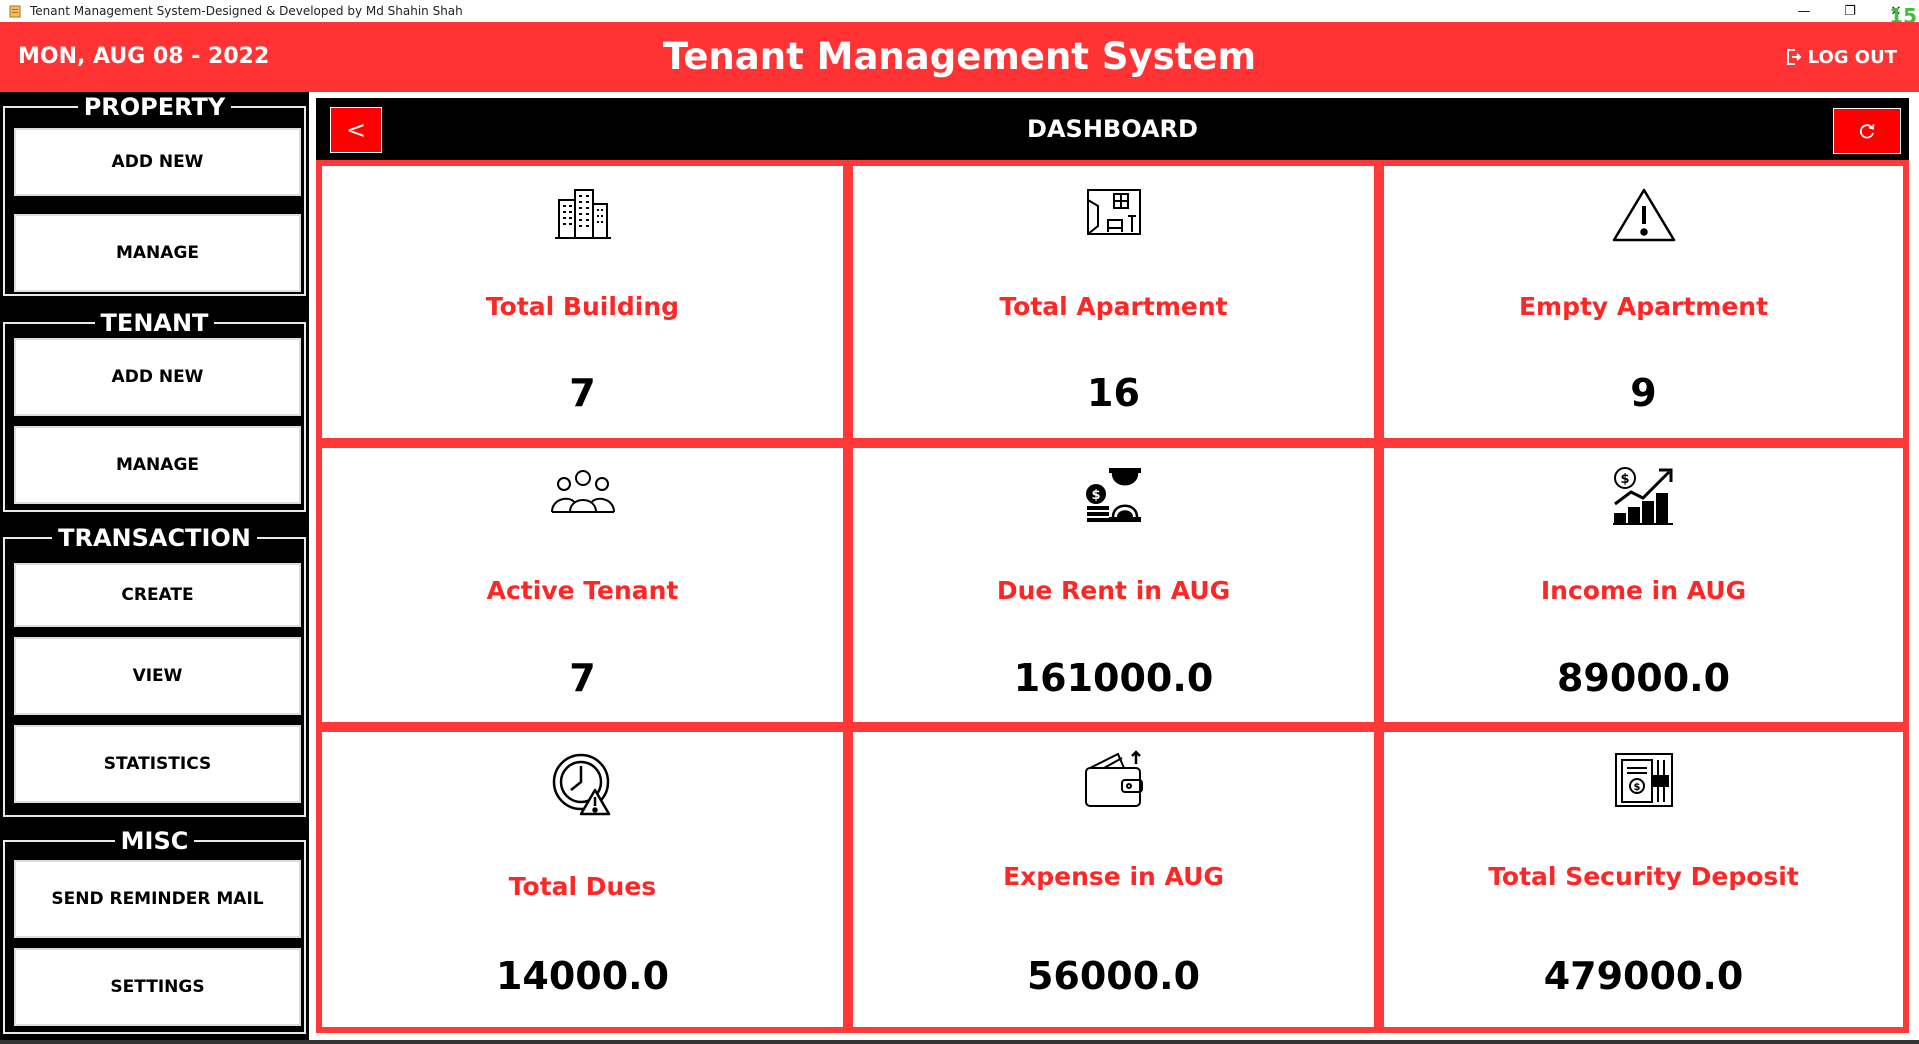  I want to click on property-group: PROPERTY ADD NEW MANAGE, so click(154, 194).